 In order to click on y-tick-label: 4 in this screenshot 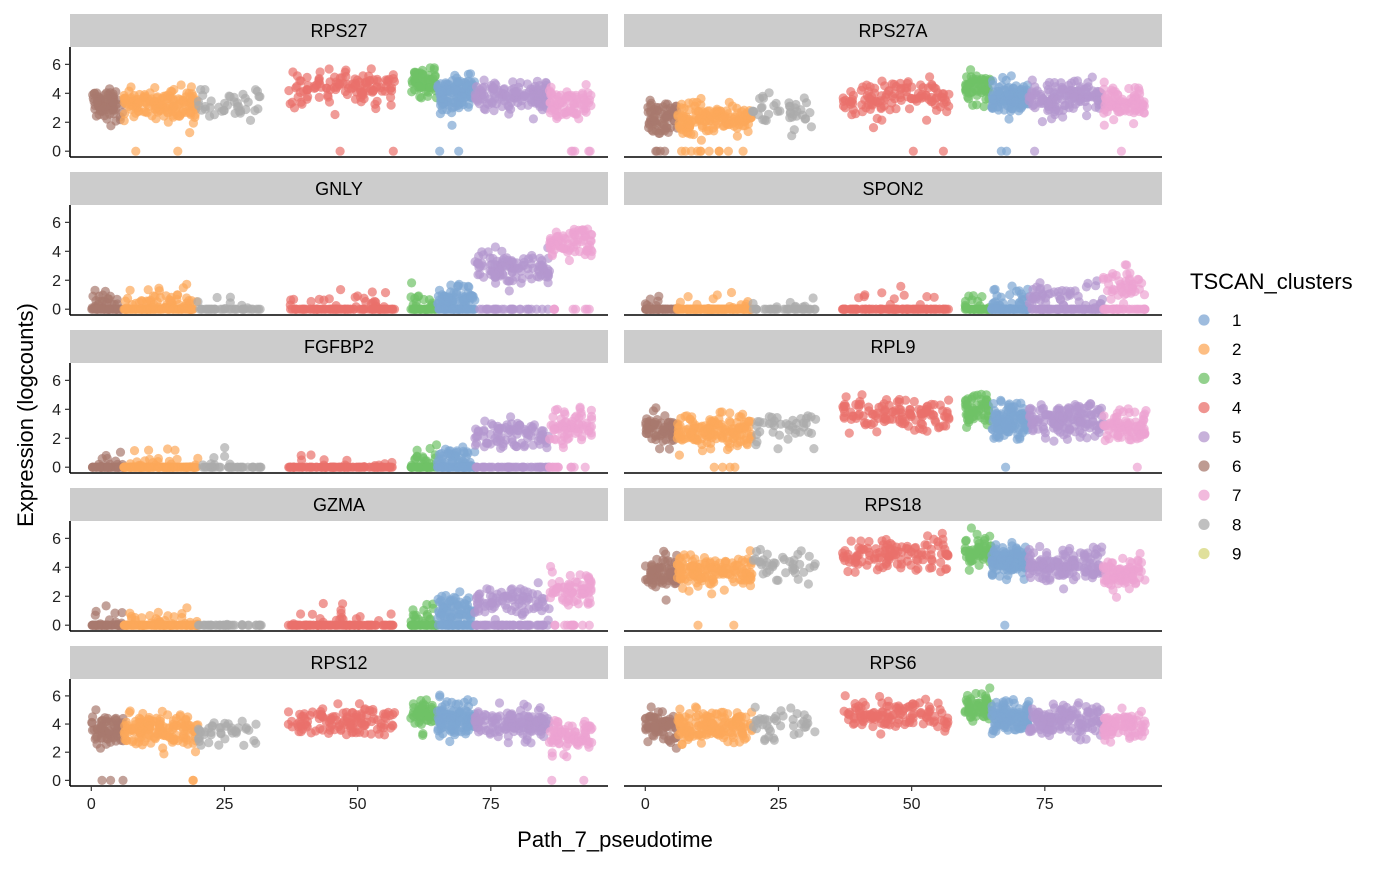, I will do `click(56, 410)`.